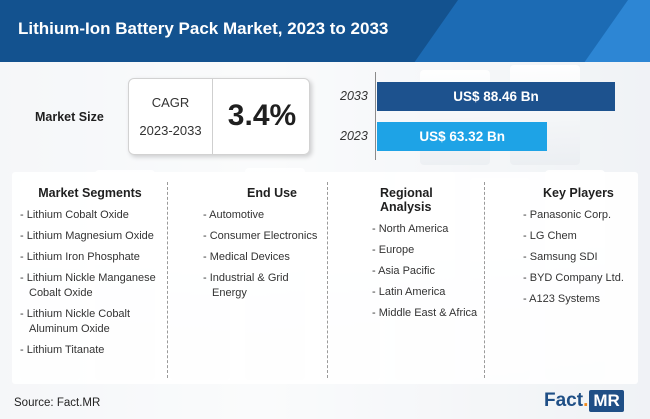  Describe the element at coordinates (263, 257) in the screenshot. I see `list-item: Medical Devices` at that location.